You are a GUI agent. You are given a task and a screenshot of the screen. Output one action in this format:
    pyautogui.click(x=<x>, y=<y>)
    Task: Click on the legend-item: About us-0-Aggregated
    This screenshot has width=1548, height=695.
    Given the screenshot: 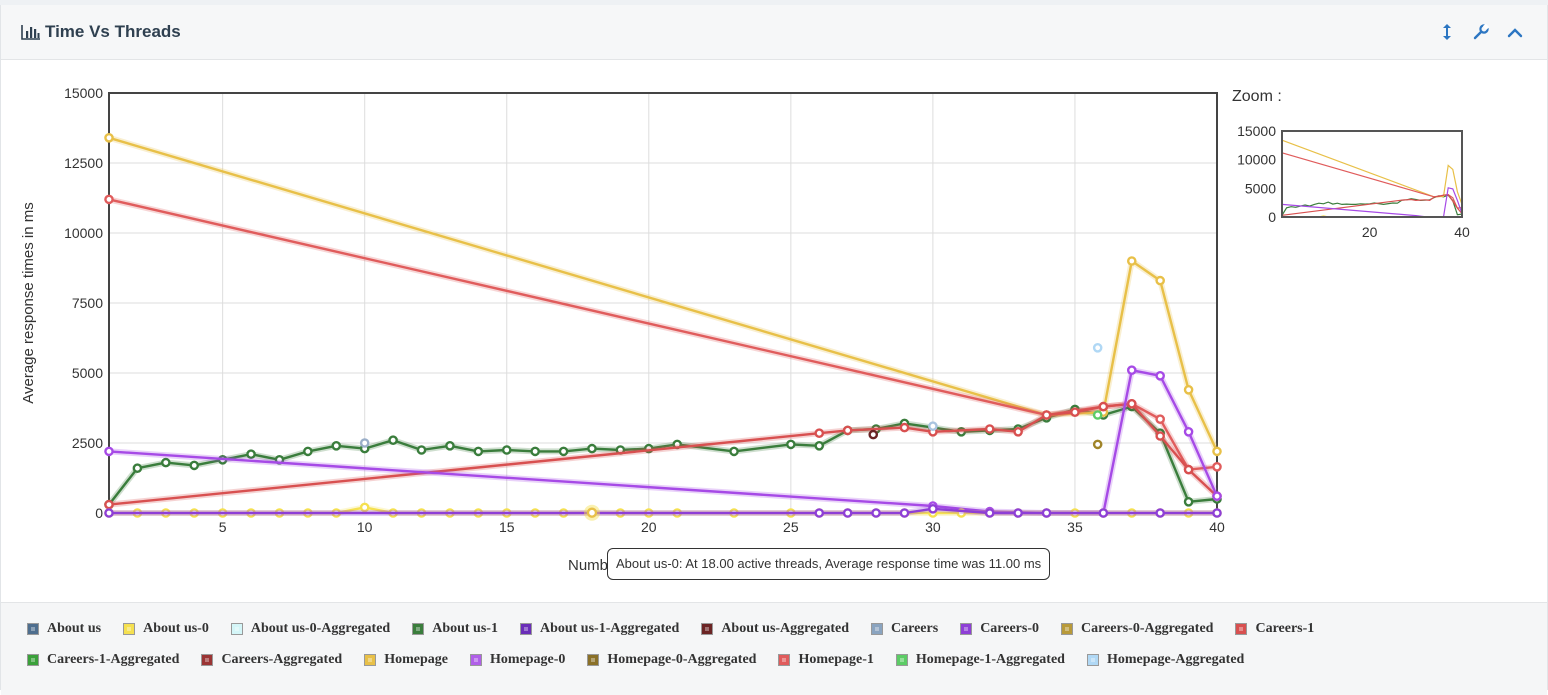 What is the action you would take?
    pyautogui.click(x=310, y=629)
    